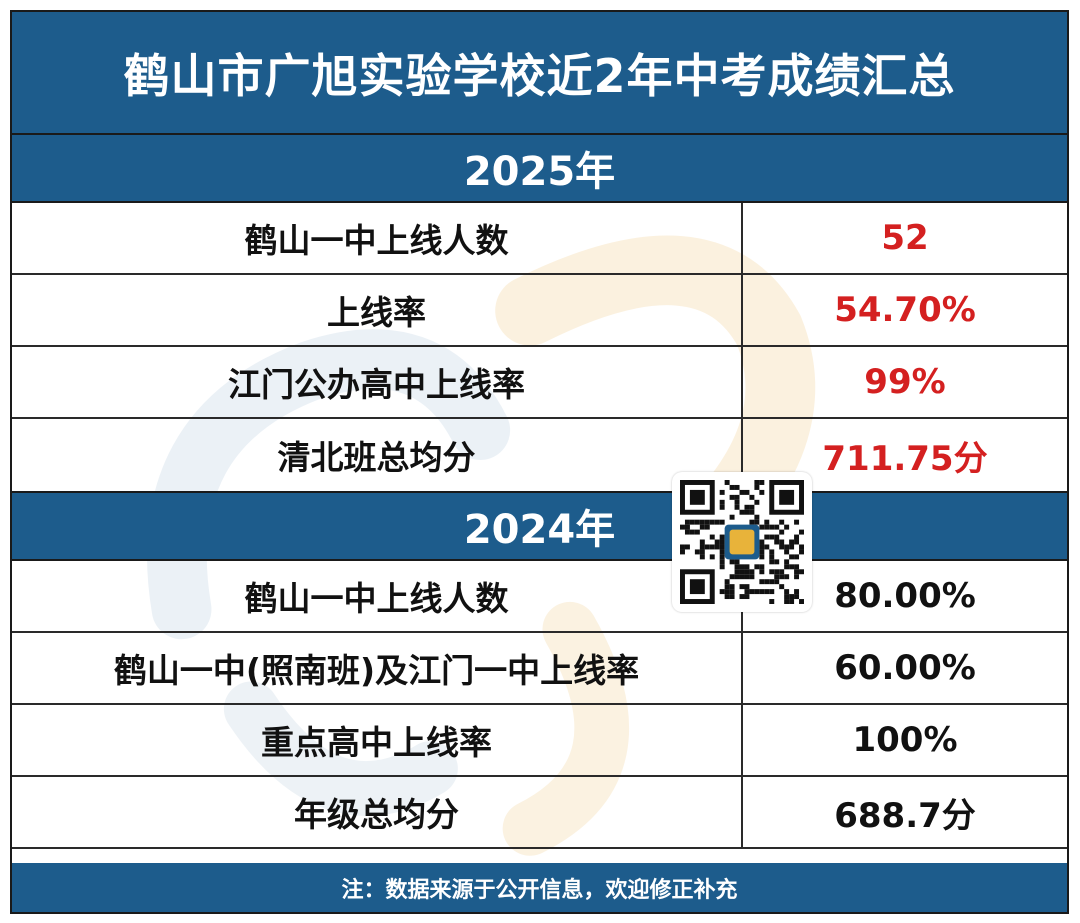 The width and height of the screenshot is (1080, 923). I want to click on row-value: 99%, so click(905, 382).